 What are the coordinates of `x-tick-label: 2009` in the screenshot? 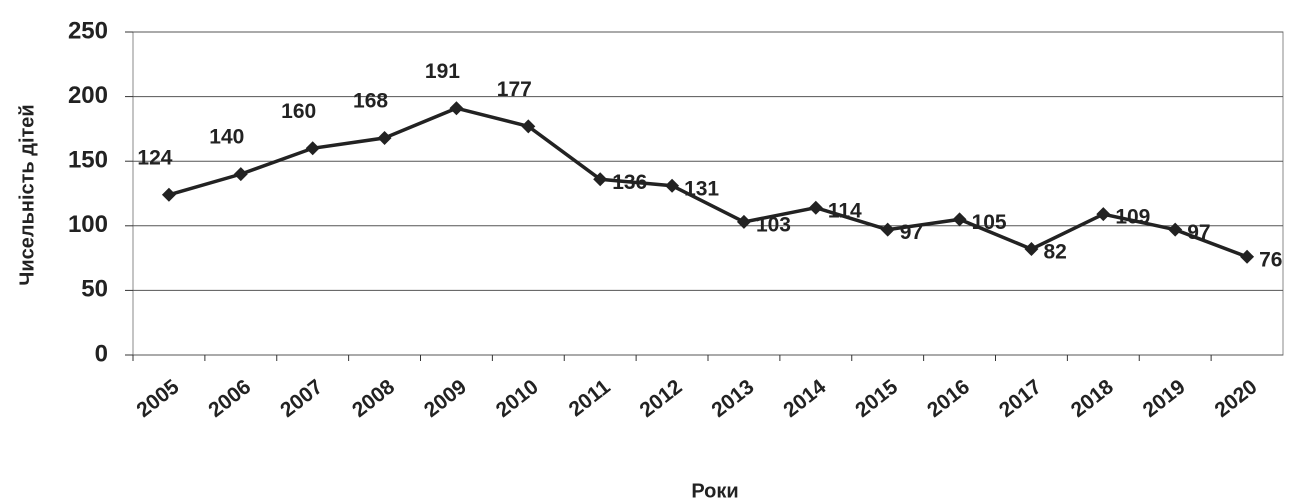 It's located at (445, 398).